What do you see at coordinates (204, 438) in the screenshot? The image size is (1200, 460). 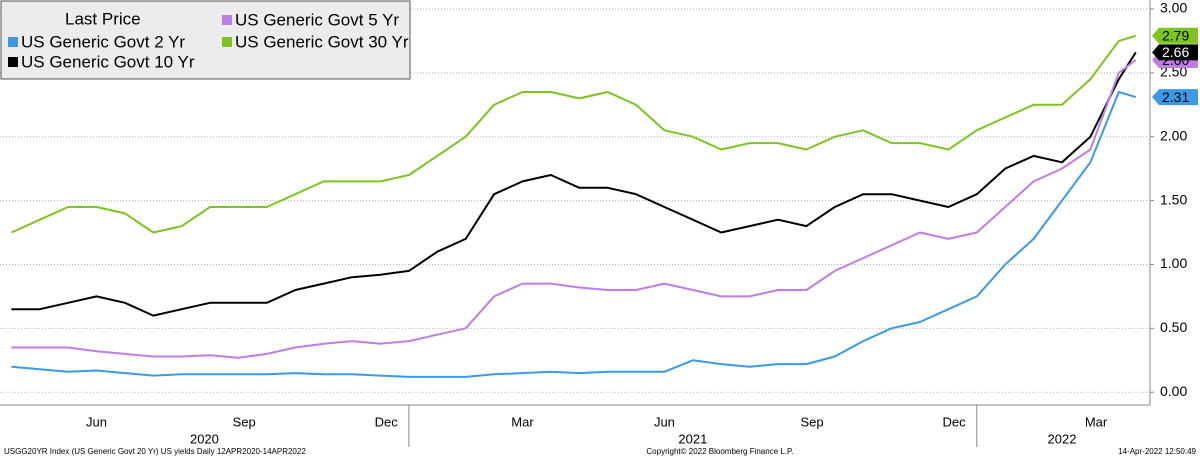 I see `x-year-label: 2020` at bounding box center [204, 438].